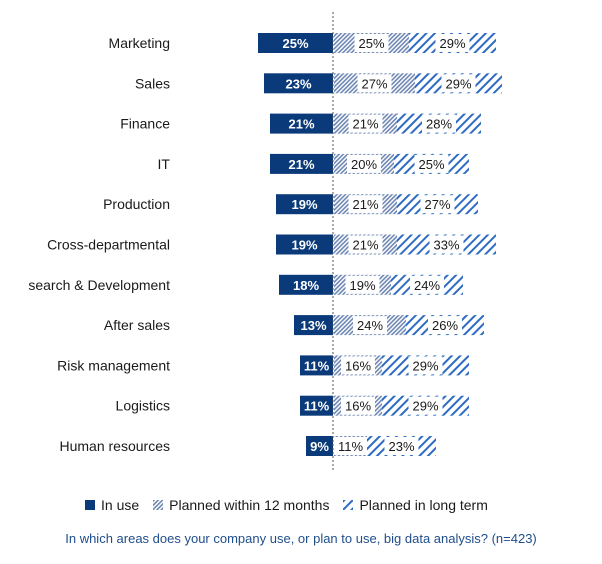 The width and height of the screenshot is (602, 564). I want to click on data-label-planned-long-term: 26%, so click(445, 325).